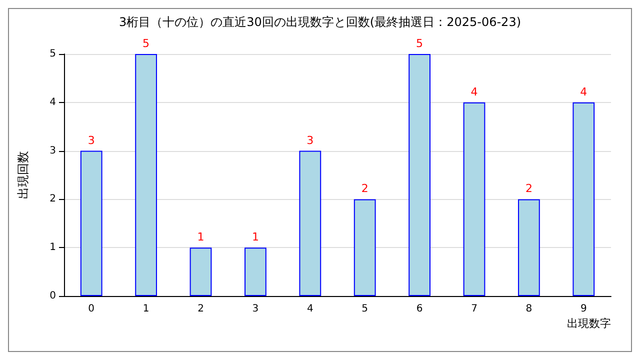 The height and width of the screenshot is (360, 640). Describe the element at coordinates (529, 309) in the screenshot. I see `x-tick-label: 8` at that location.